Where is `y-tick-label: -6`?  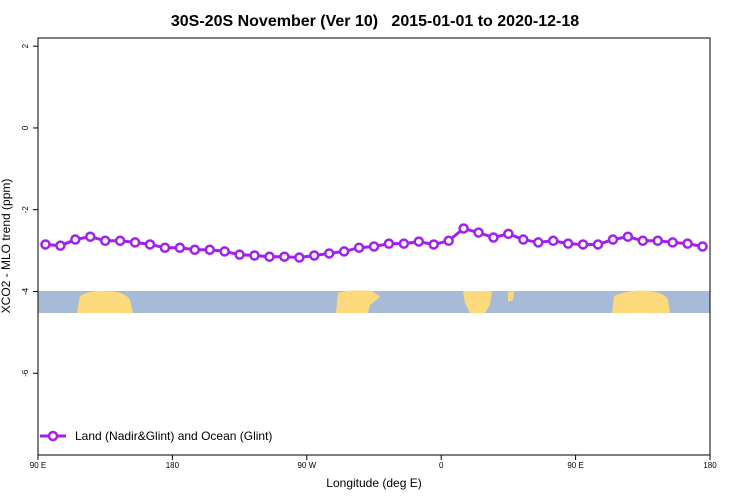
y-tick-label: -6 is located at coordinates (25, 373).